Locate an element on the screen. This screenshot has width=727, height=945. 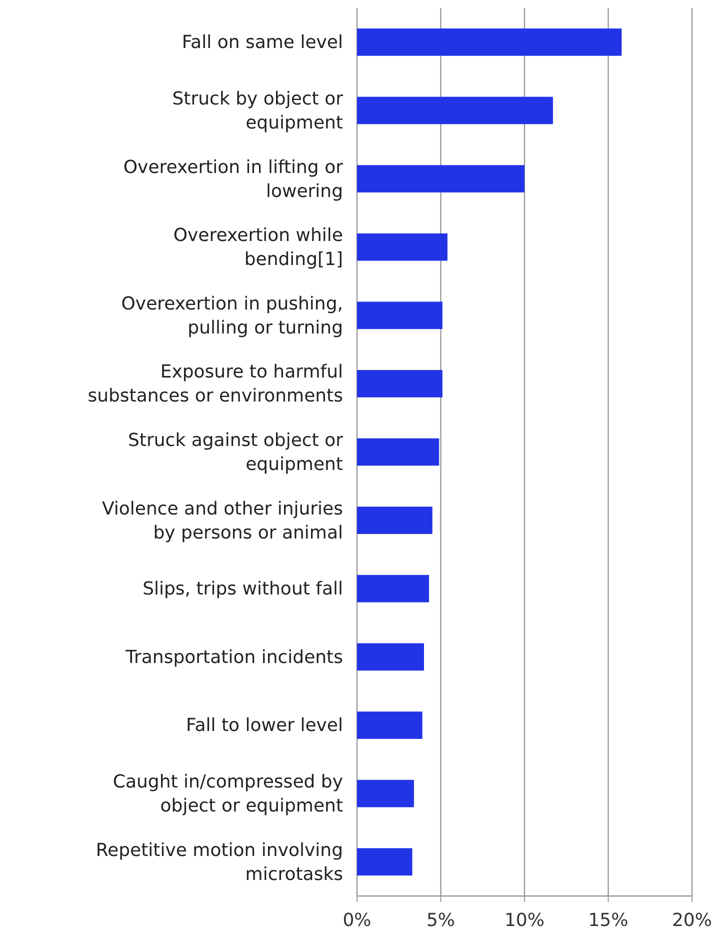
y-tick-label: Violence and other injuries by persons or animal is located at coordinates (222, 521).